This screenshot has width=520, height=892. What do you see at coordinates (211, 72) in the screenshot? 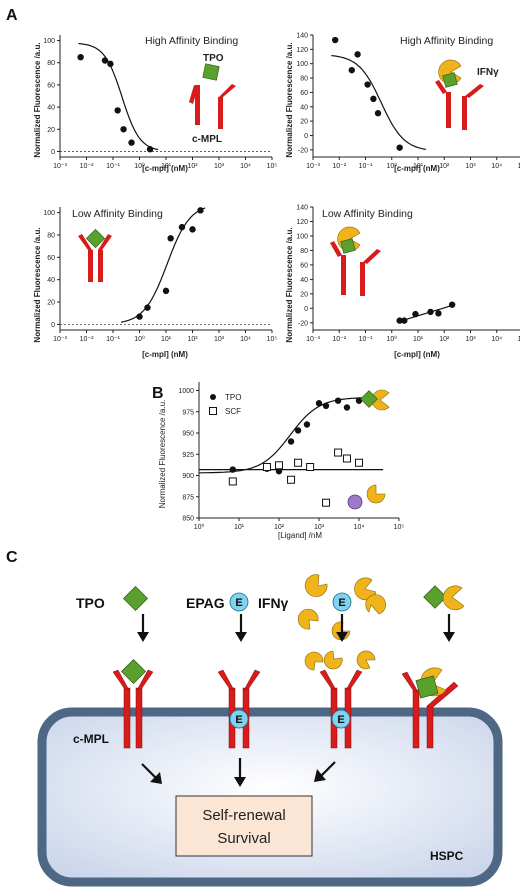
I see `a1-tpo-square-icon` at bounding box center [211, 72].